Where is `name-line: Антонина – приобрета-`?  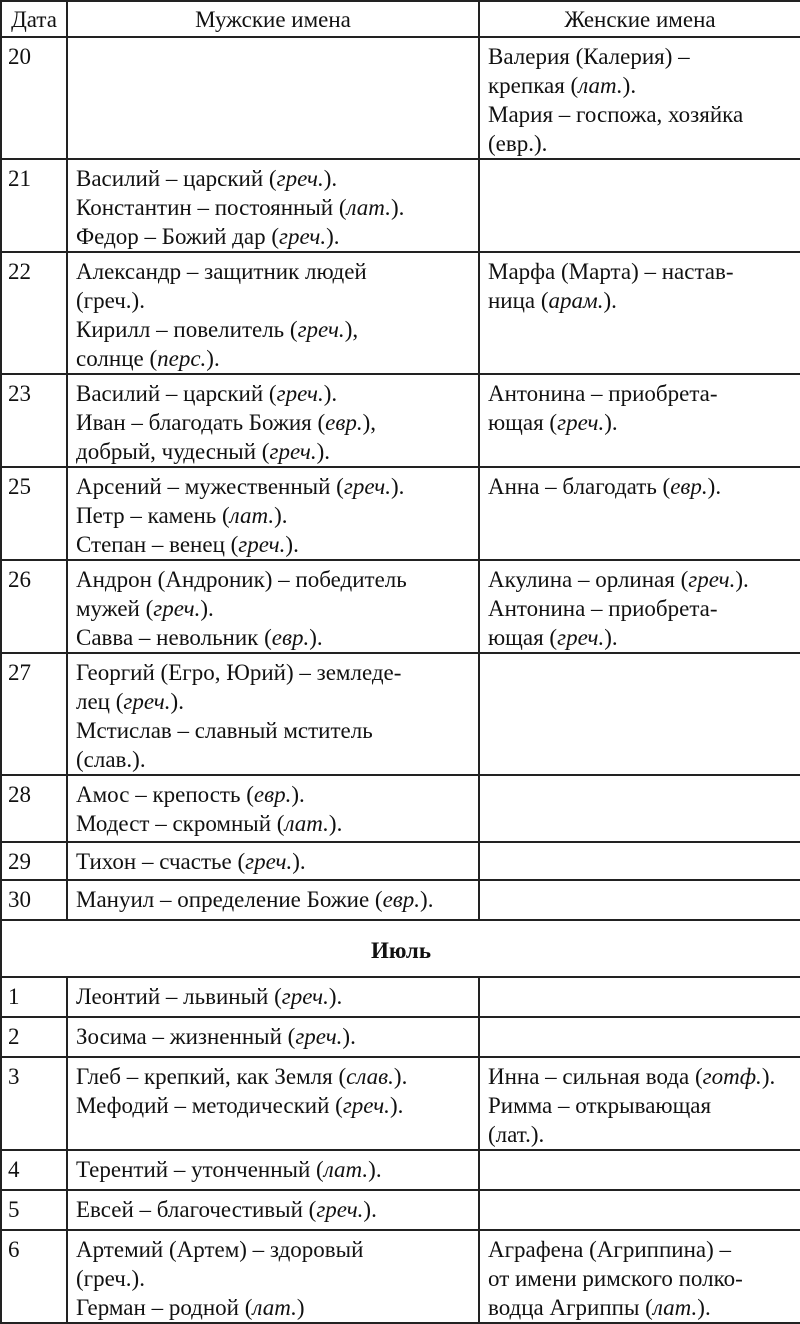
name-line: Антонина – приобрета- is located at coordinates (603, 393).